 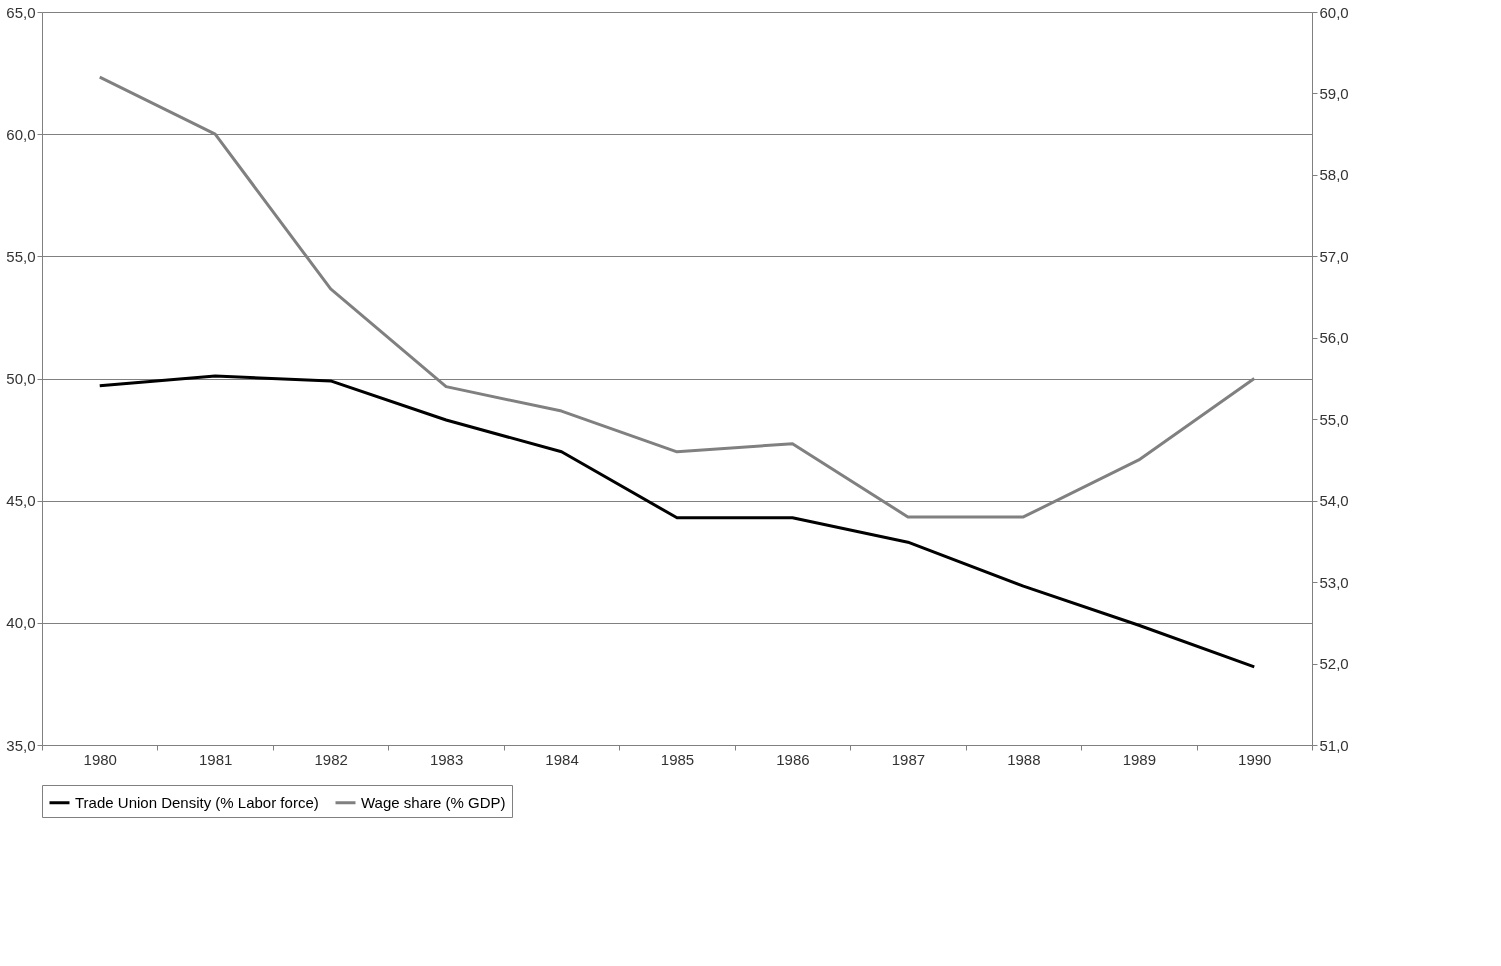 What do you see at coordinates (21, 623) in the screenshot?
I see `y-tick-label: 40,0` at bounding box center [21, 623].